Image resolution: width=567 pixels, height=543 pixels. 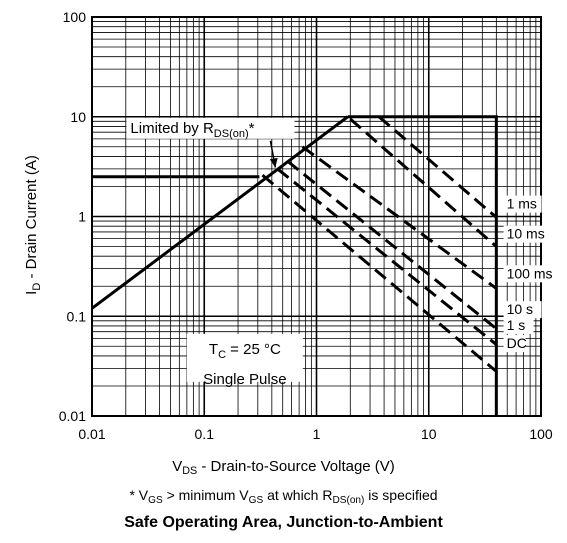 I want to click on pulse-curve-10-ms, so click(x=423, y=182).